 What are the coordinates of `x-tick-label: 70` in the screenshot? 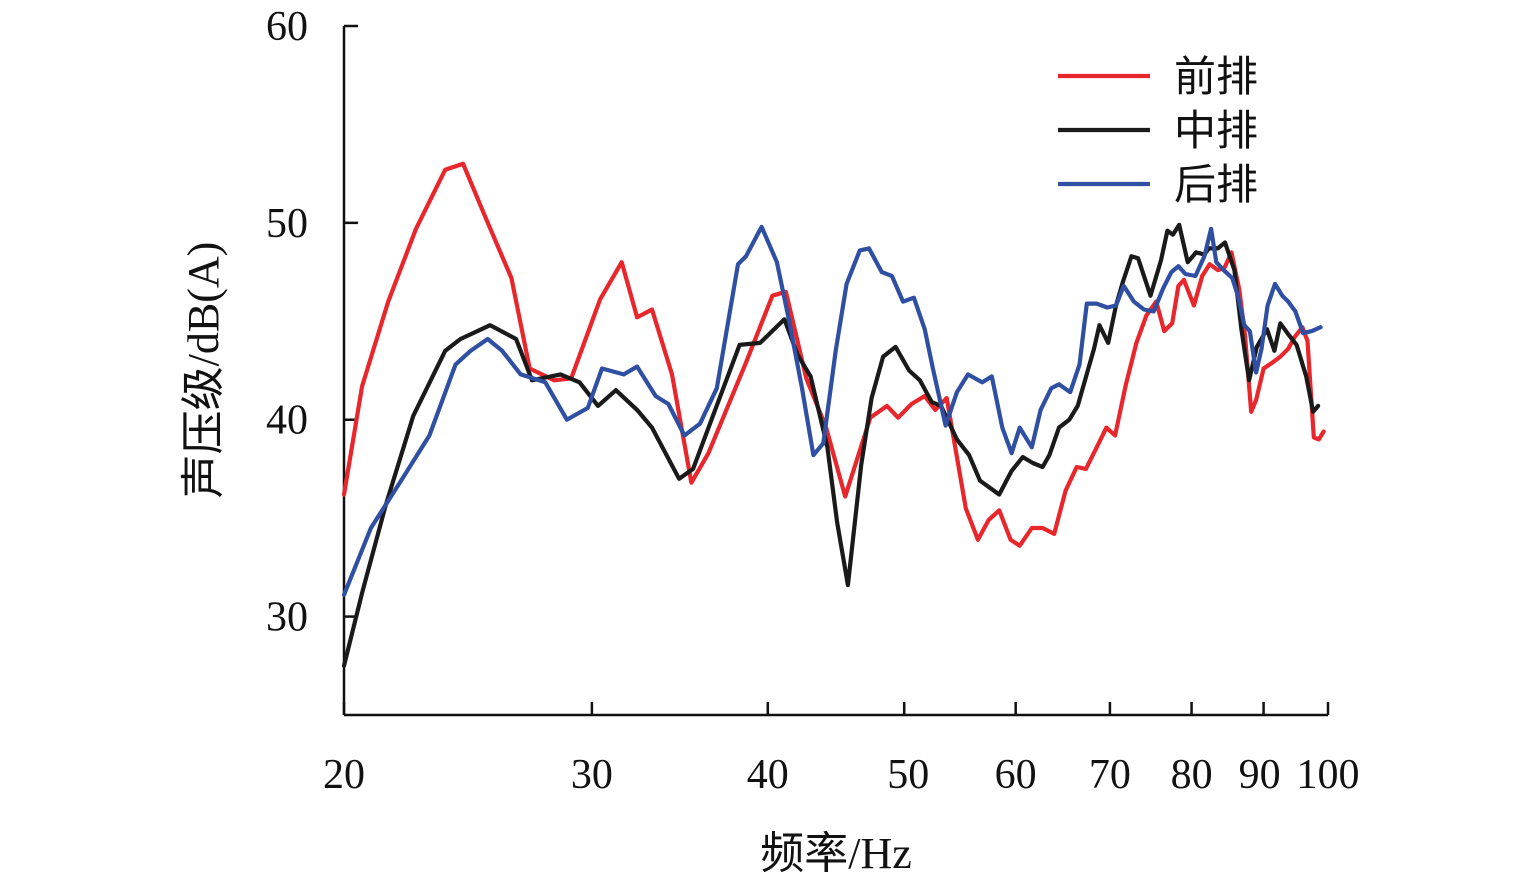 It's located at (1110, 775).